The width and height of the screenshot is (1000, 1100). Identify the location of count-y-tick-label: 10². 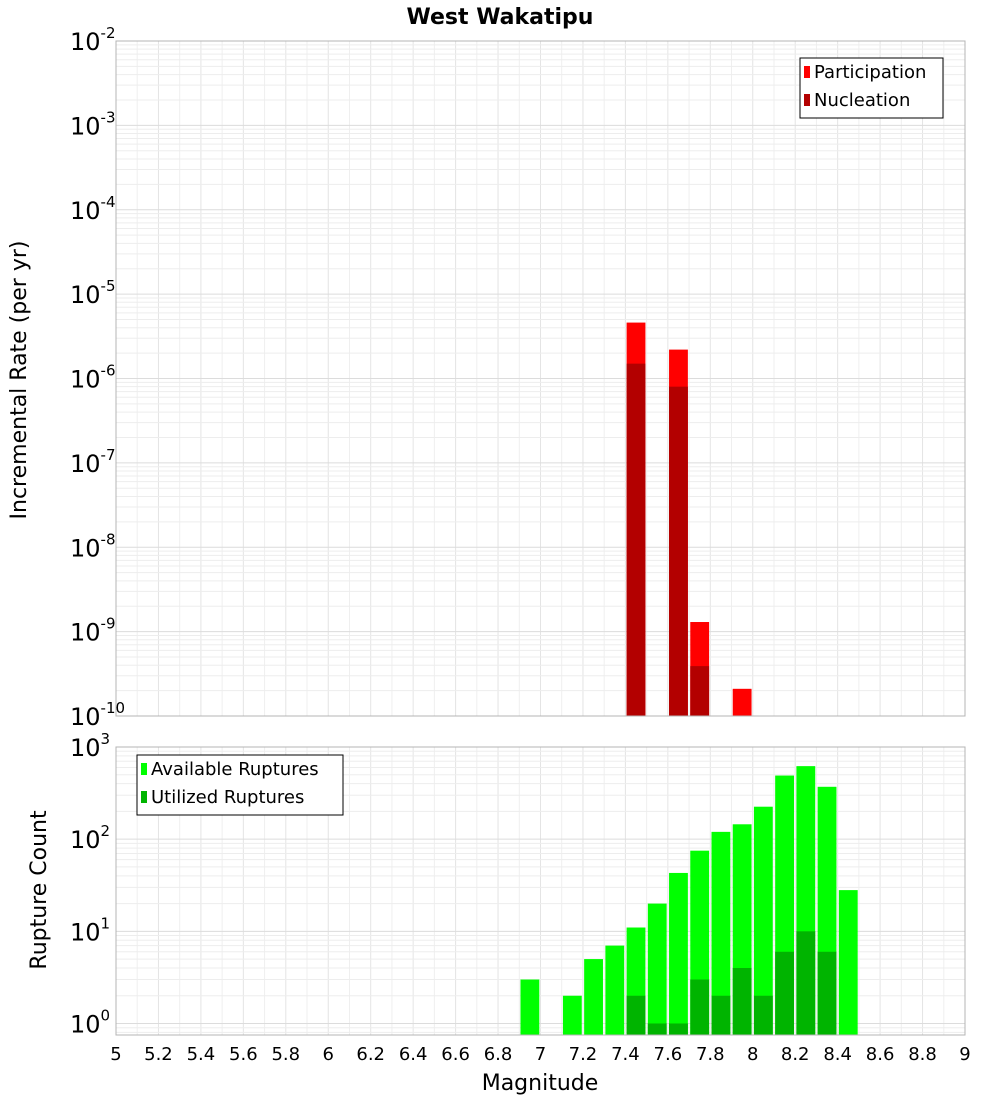
(90, 838).